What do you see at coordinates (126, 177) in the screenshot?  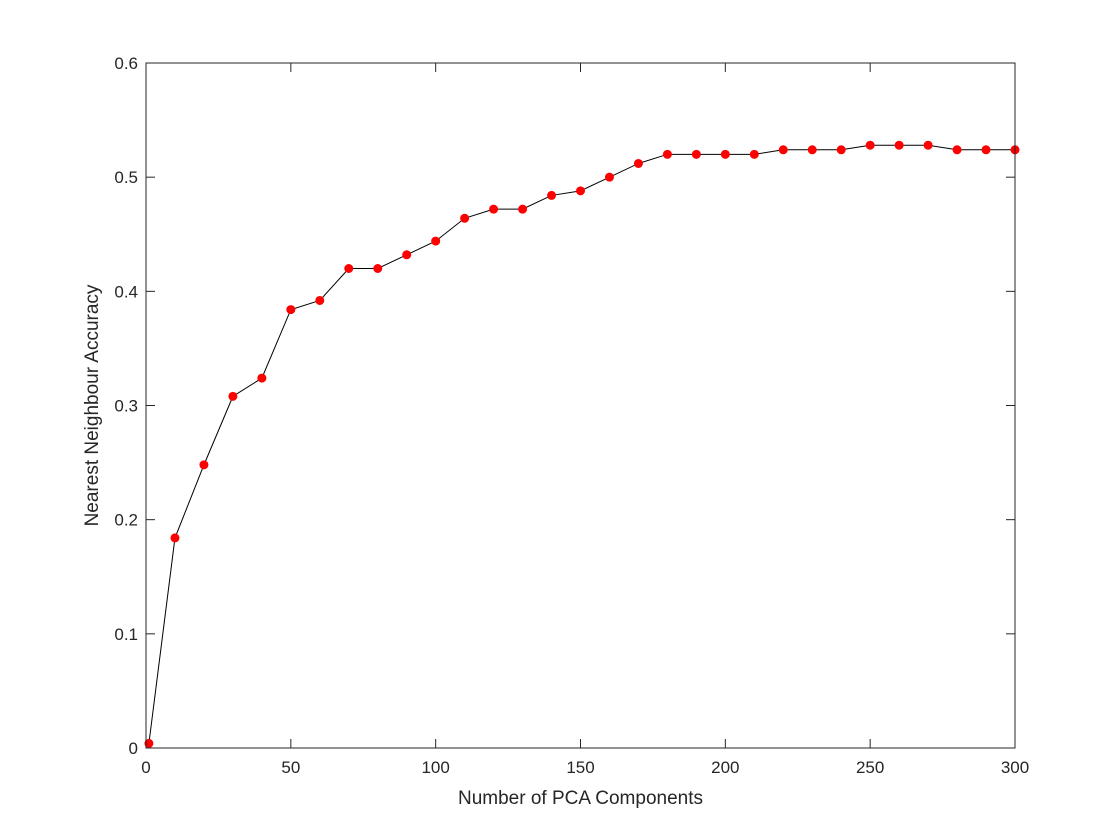 I see `y-tick-label: 0.5` at bounding box center [126, 177].